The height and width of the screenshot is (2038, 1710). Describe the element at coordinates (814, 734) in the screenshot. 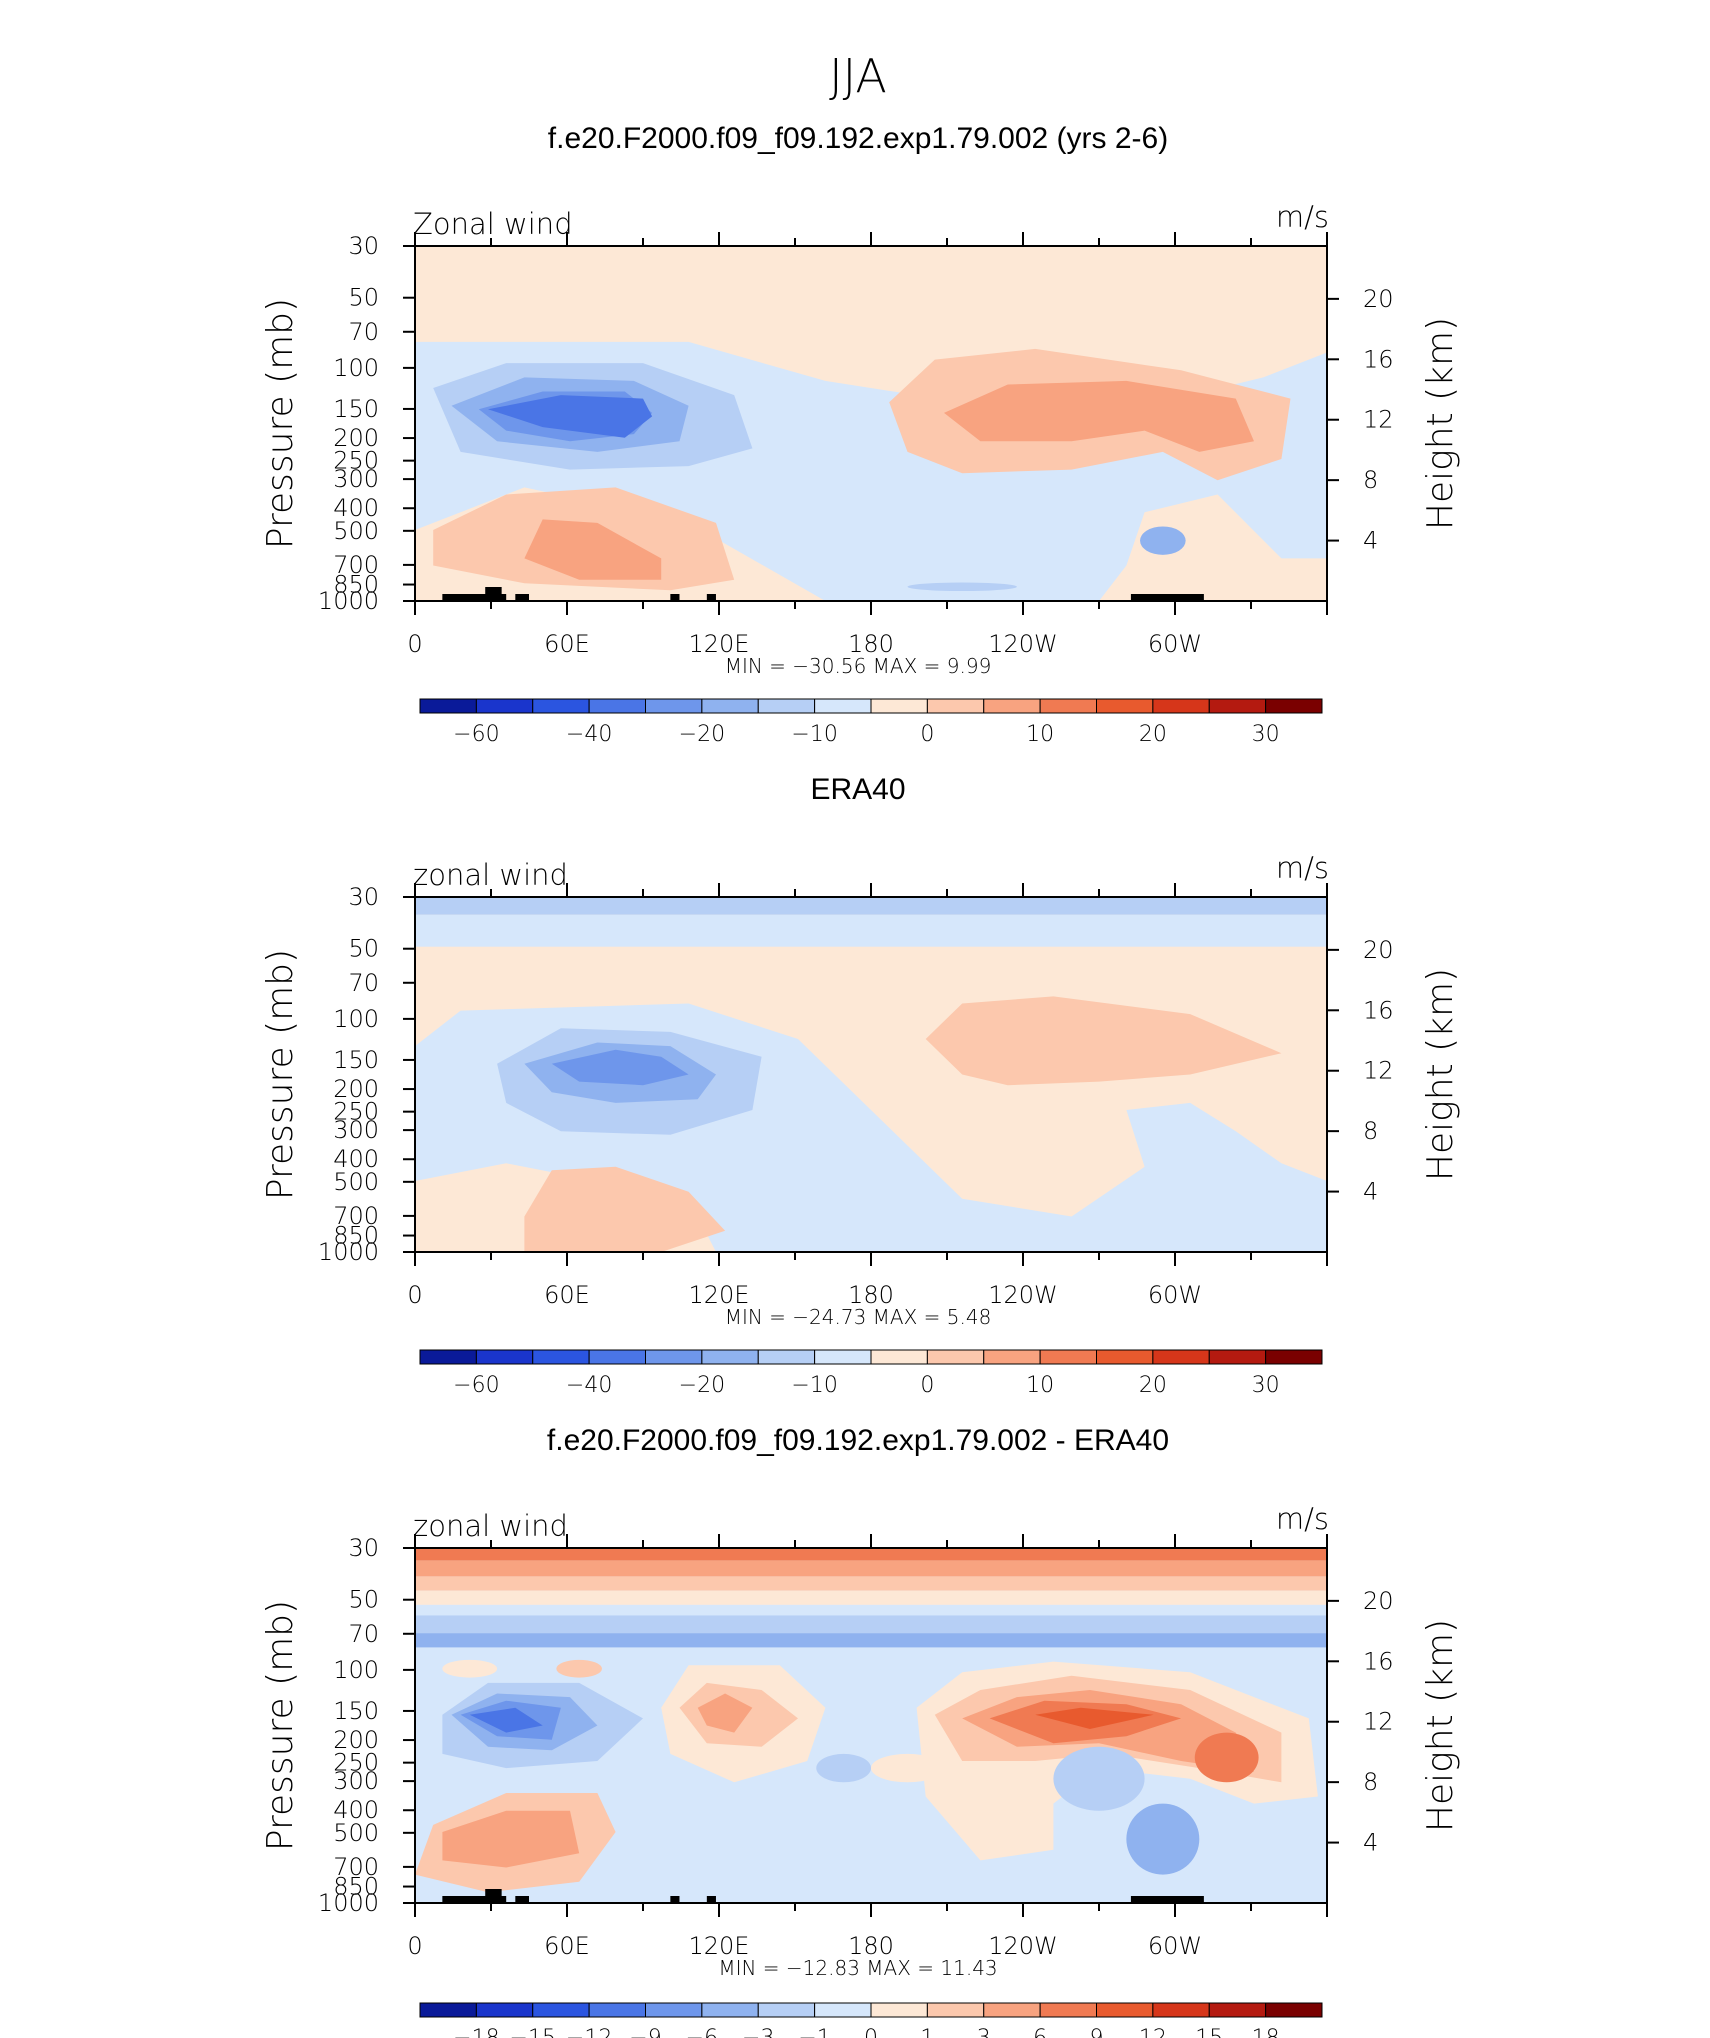

I see `colorbar-label: −10` at that location.